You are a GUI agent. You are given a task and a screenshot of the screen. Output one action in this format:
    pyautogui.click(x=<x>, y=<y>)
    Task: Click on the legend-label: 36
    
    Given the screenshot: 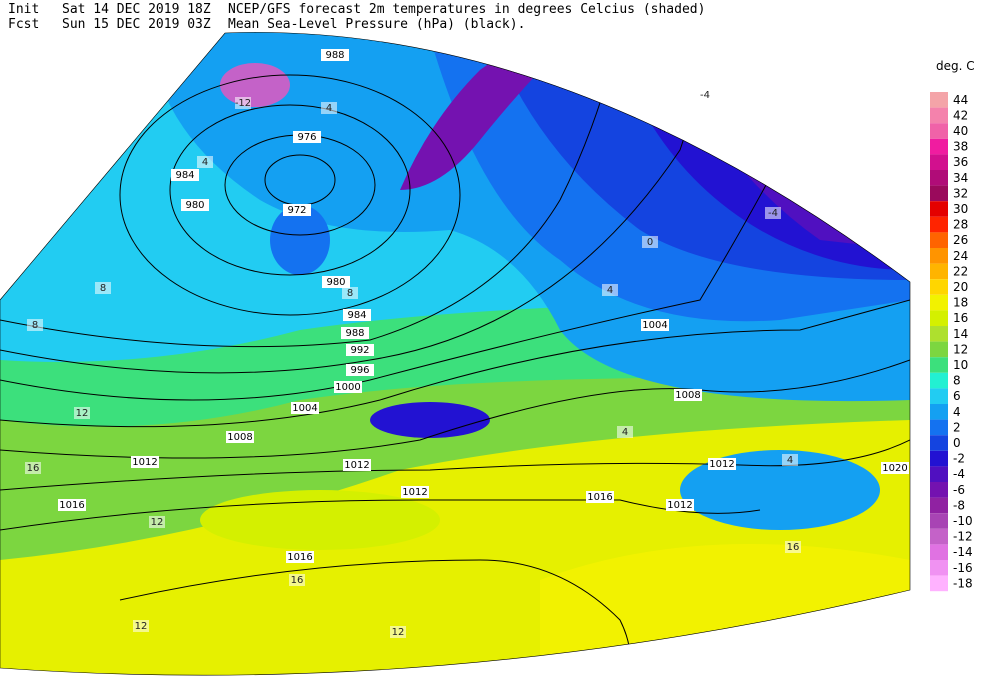 What is the action you would take?
    pyautogui.click(x=960, y=162)
    